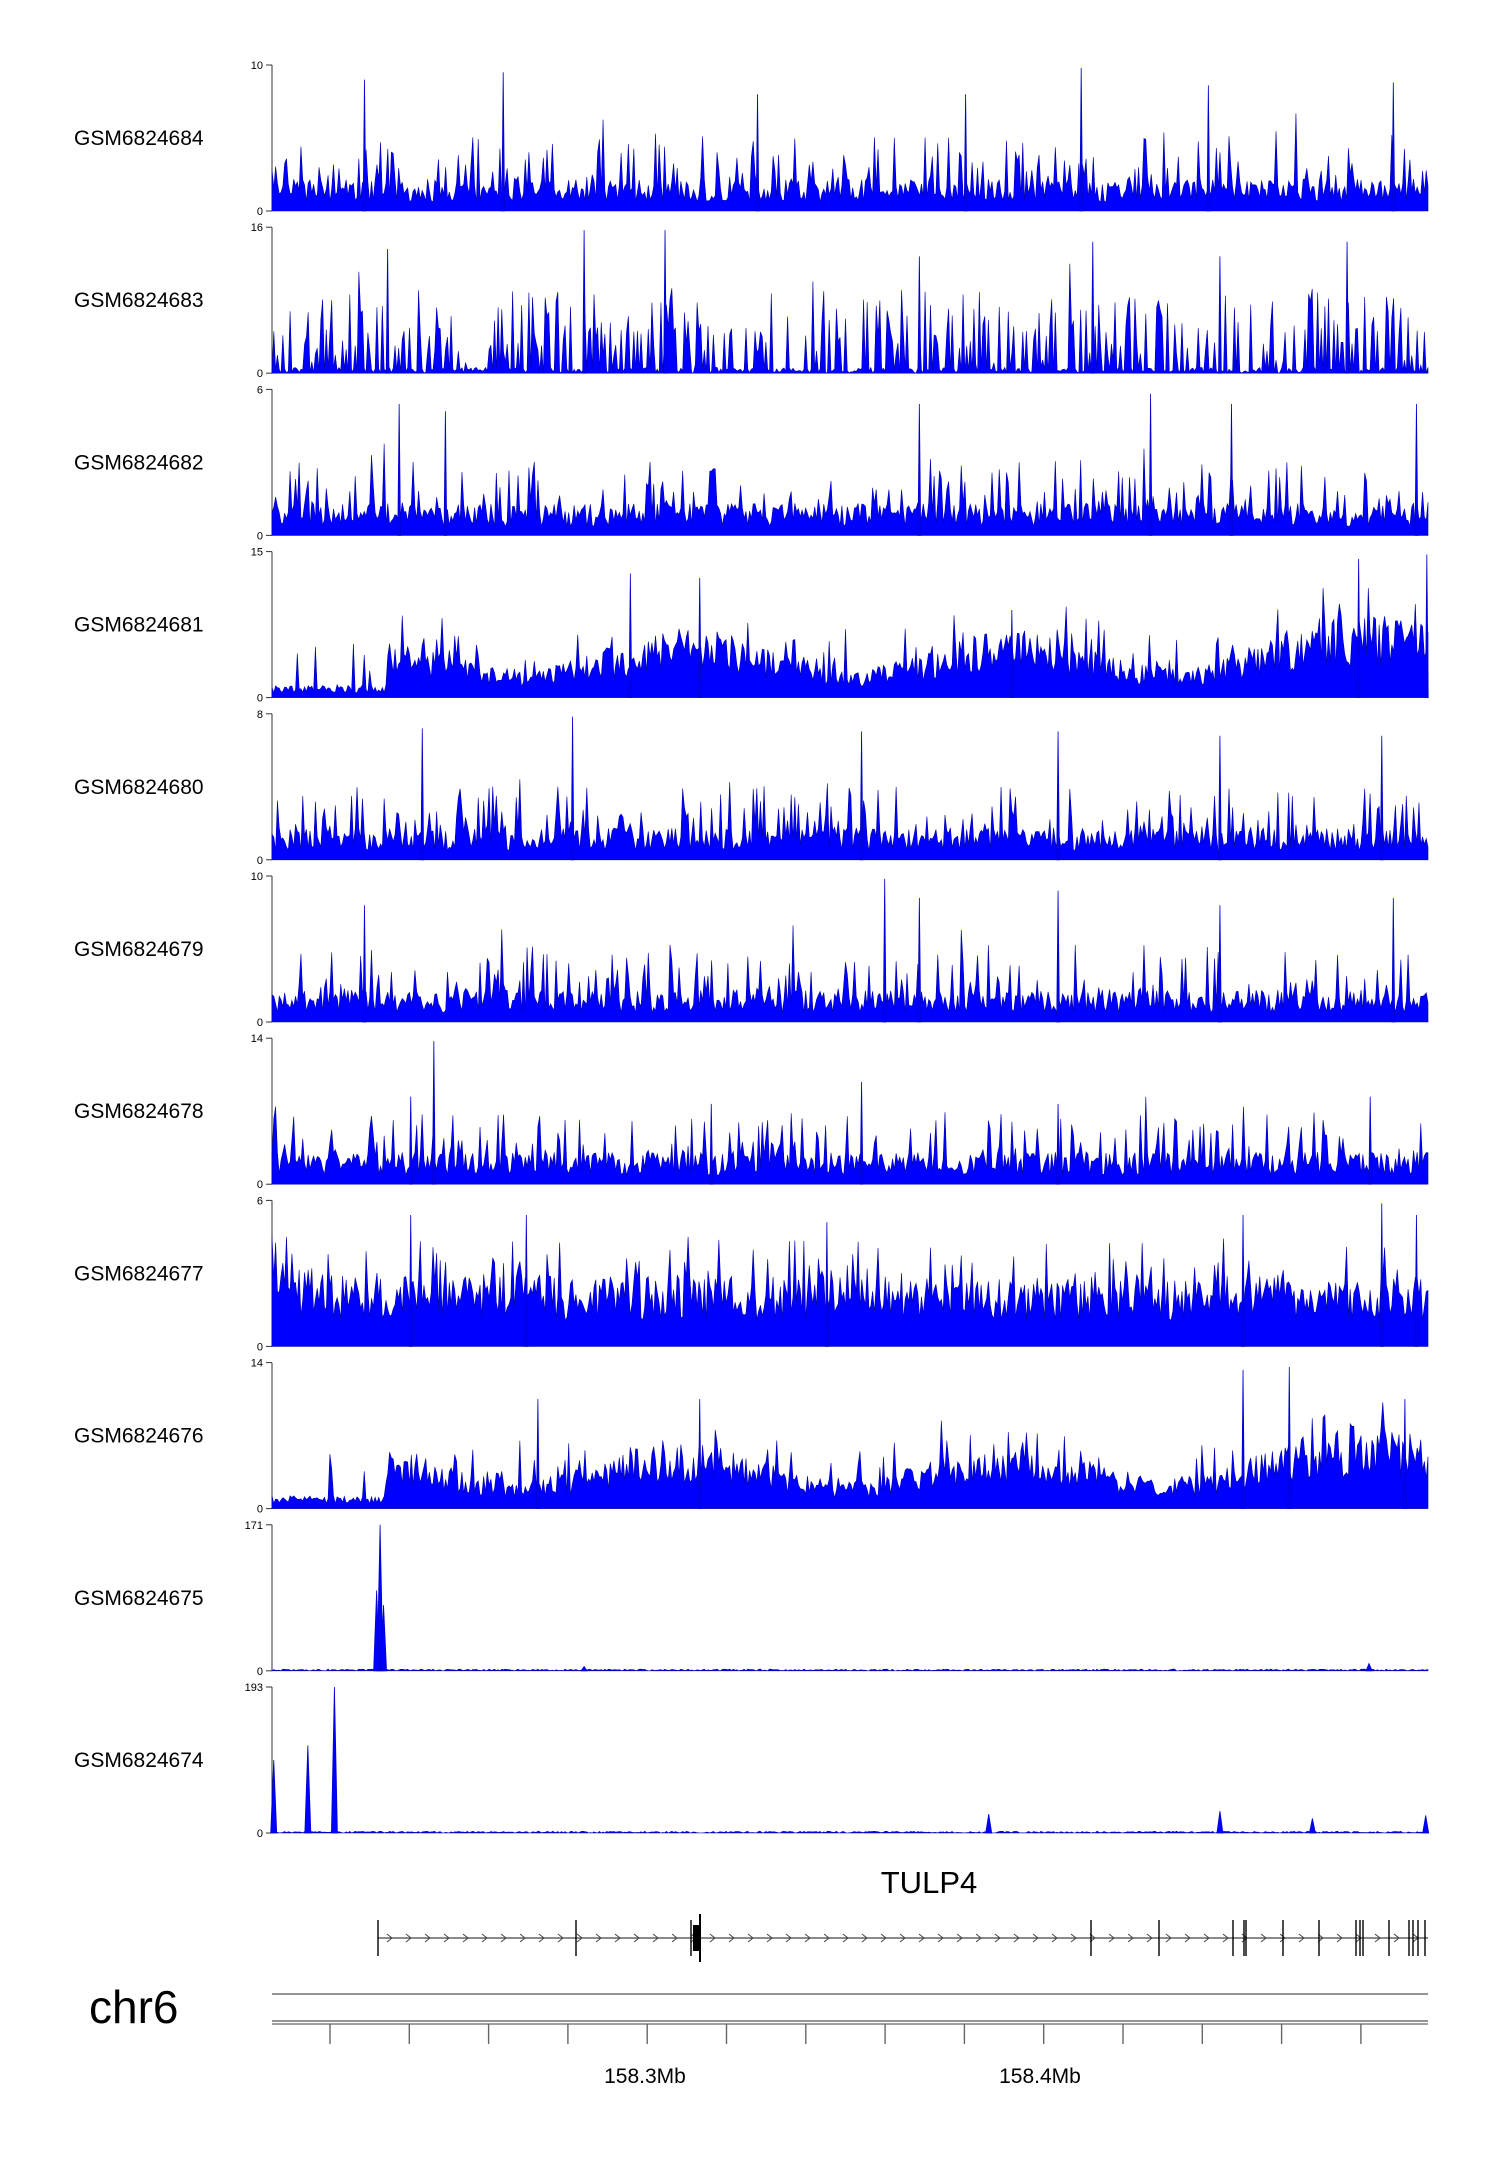 This screenshot has width=1500, height=2170. Describe the element at coordinates (751, 626) in the screenshot. I see `track-GSM6824681: GSM6824681 15 0` at that location.